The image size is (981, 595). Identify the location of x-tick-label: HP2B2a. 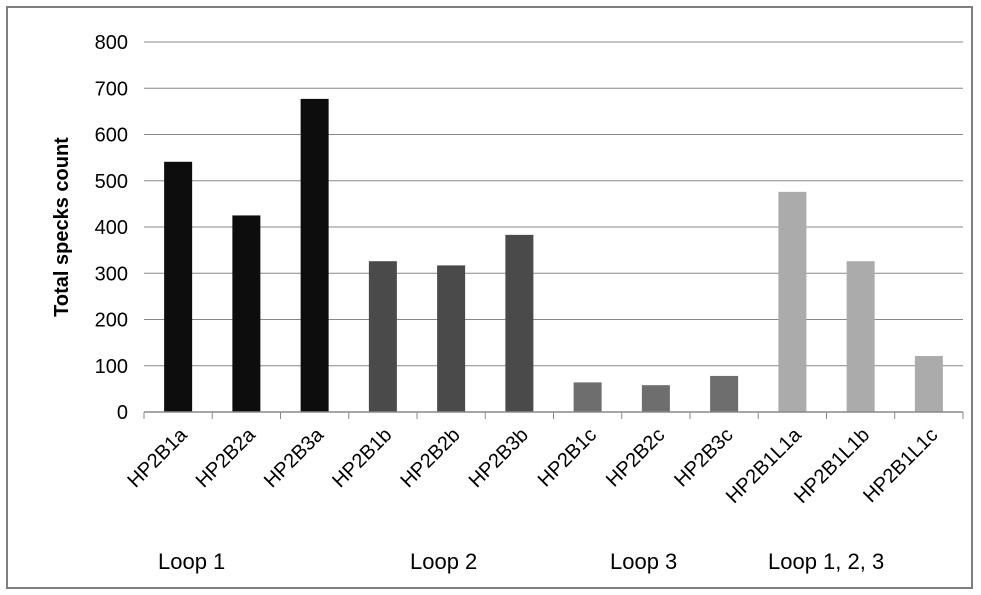
(226, 457).